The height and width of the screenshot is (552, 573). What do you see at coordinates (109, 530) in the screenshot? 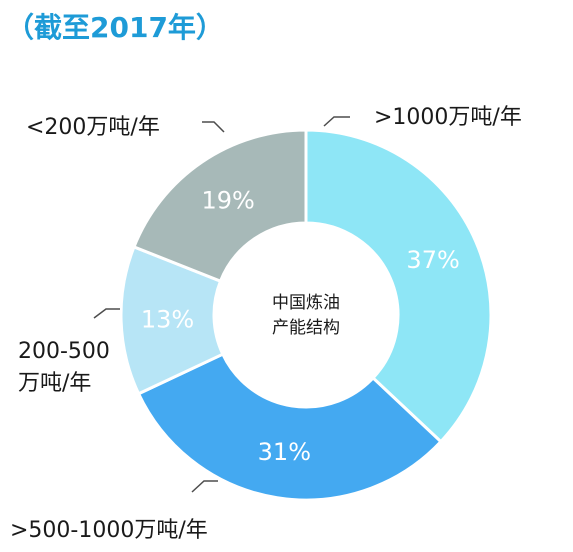
I see `slice-2-category-label: >500-1000万吨/年` at bounding box center [109, 530].